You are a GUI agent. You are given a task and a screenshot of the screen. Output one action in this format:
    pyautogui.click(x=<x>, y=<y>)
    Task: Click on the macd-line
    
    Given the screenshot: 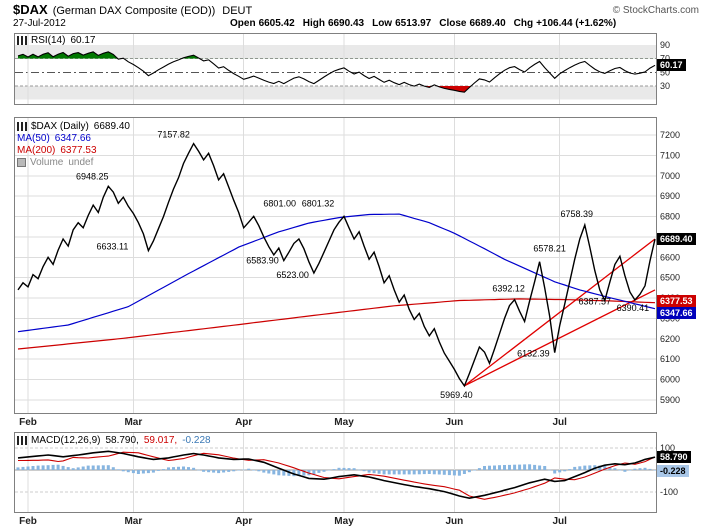 What is the action you would take?
    pyautogui.click(x=336, y=475)
    